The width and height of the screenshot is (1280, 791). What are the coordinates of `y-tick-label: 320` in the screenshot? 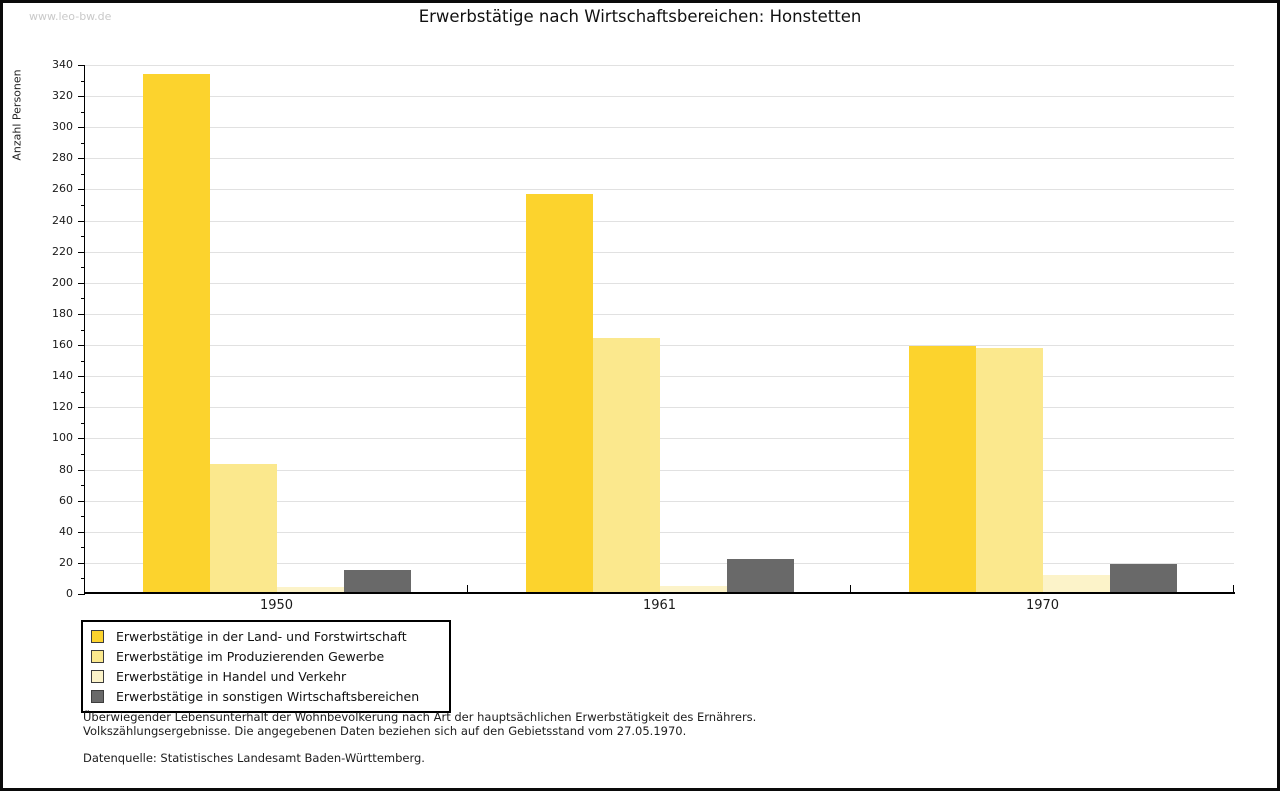 It's located at (62, 96).